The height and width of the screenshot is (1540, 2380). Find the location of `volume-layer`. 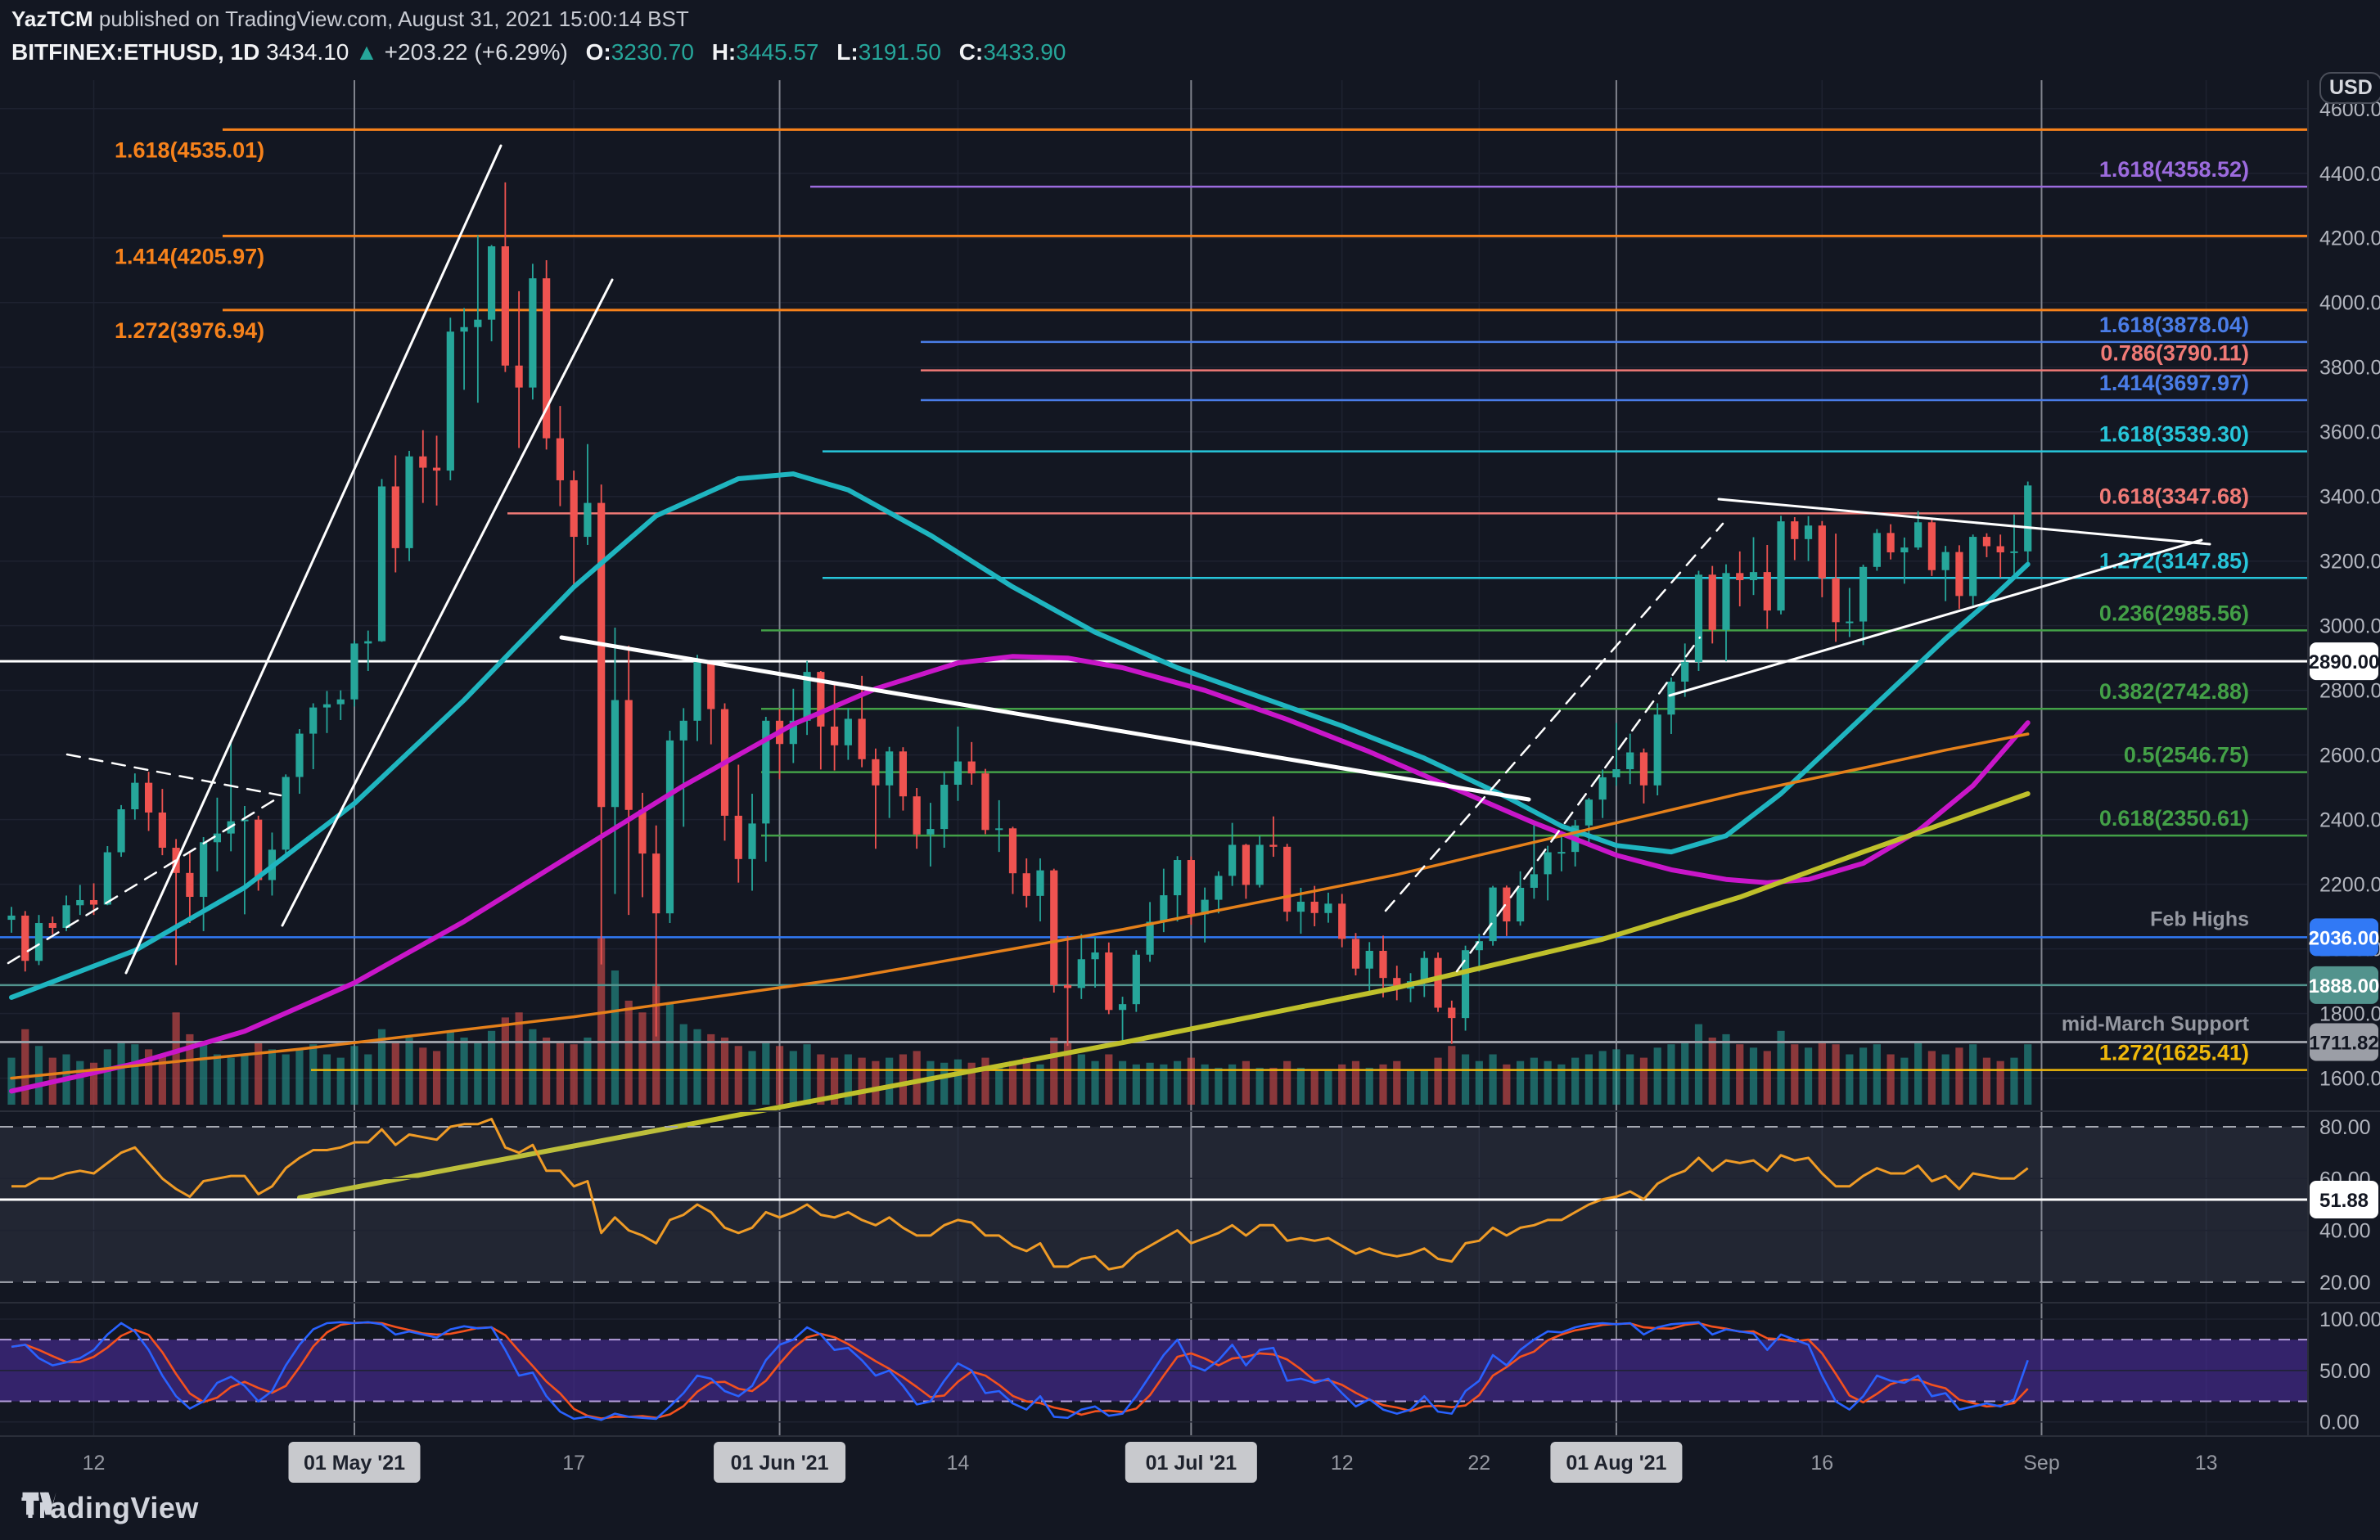

volume-layer is located at coordinates (1020, 1021).